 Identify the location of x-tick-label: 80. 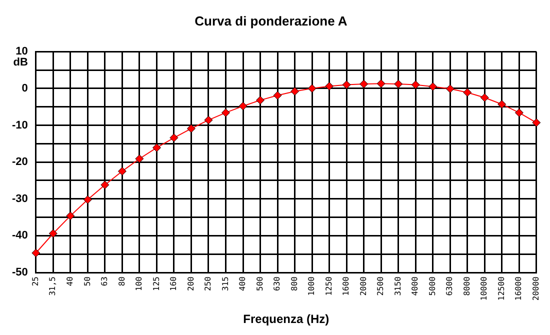
(121, 281).